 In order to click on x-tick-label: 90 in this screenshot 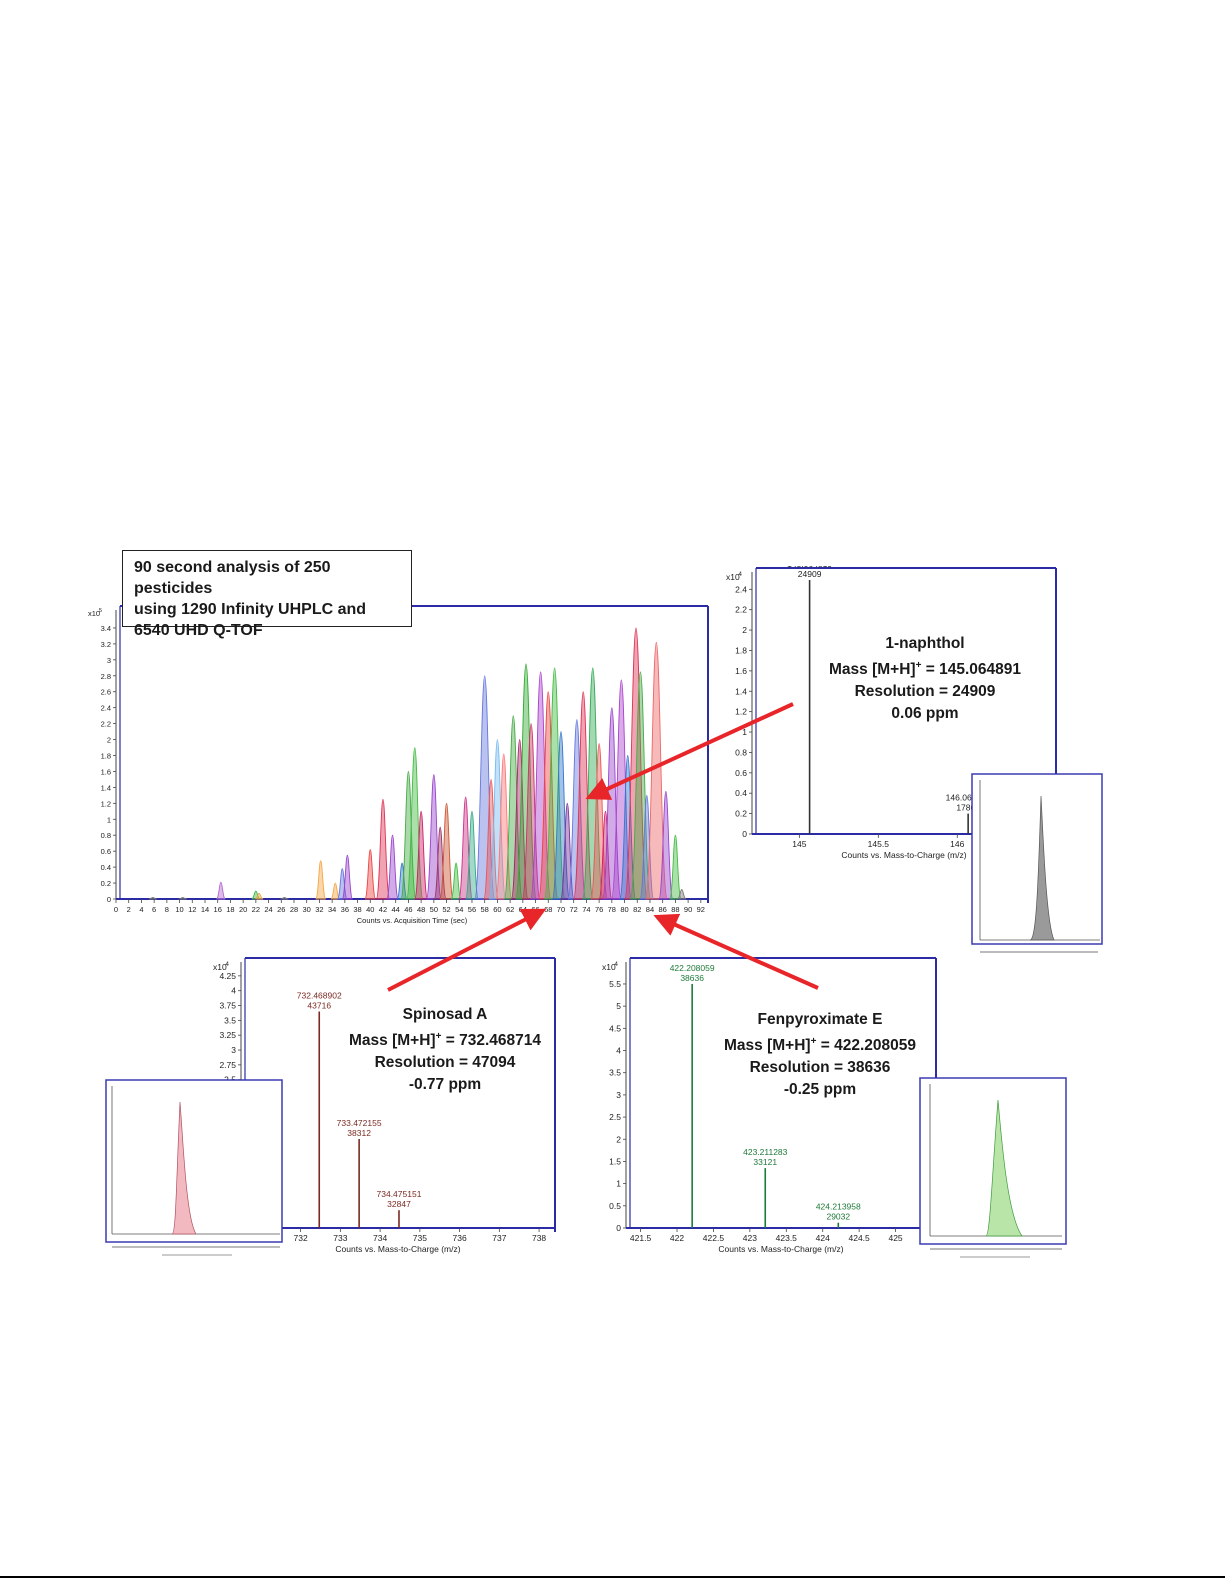, I will do `click(688, 909)`.